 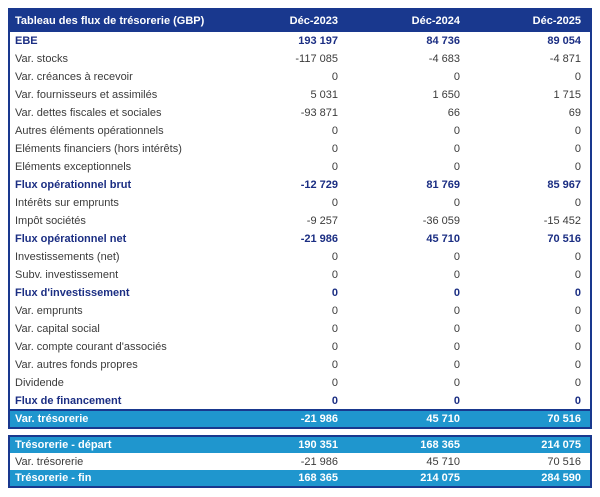 I want to click on row-label: Var. compte courant d'associés, so click(x=91, y=347).